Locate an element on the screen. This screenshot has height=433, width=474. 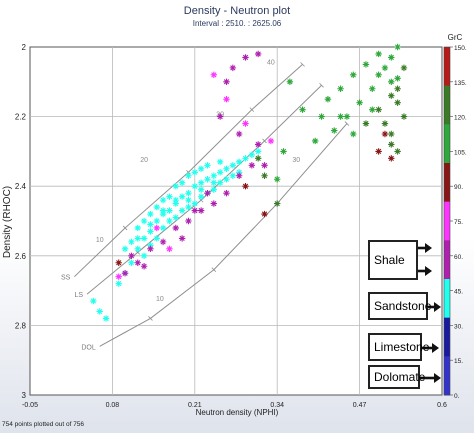
y-tick-label: 2.8 is located at coordinates (21, 325).